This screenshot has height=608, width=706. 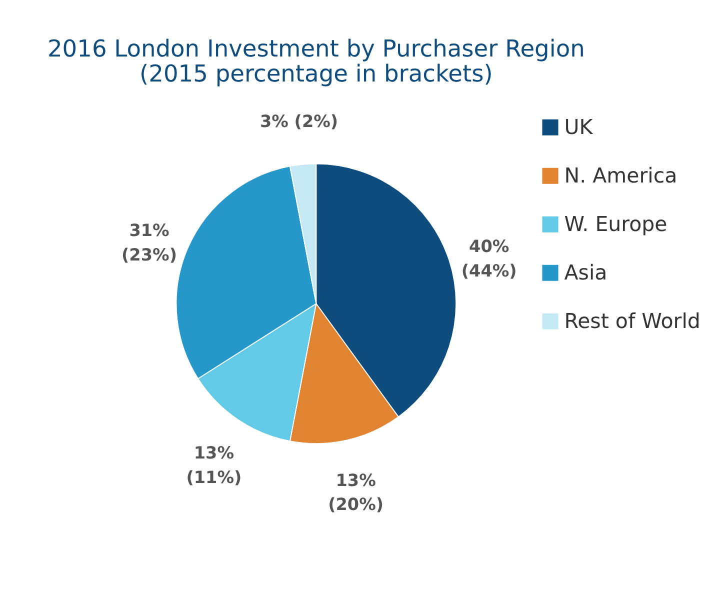 What do you see at coordinates (616, 224) in the screenshot?
I see `legend-label: W. Europe` at bounding box center [616, 224].